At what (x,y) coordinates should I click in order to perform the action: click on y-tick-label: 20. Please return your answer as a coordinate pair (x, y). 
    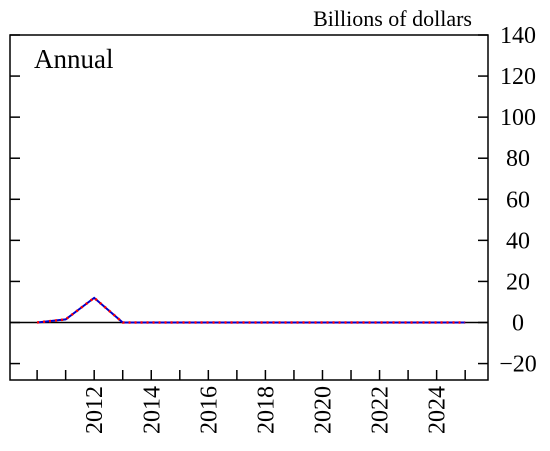
    Looking at the image, I should click on (518, 282).